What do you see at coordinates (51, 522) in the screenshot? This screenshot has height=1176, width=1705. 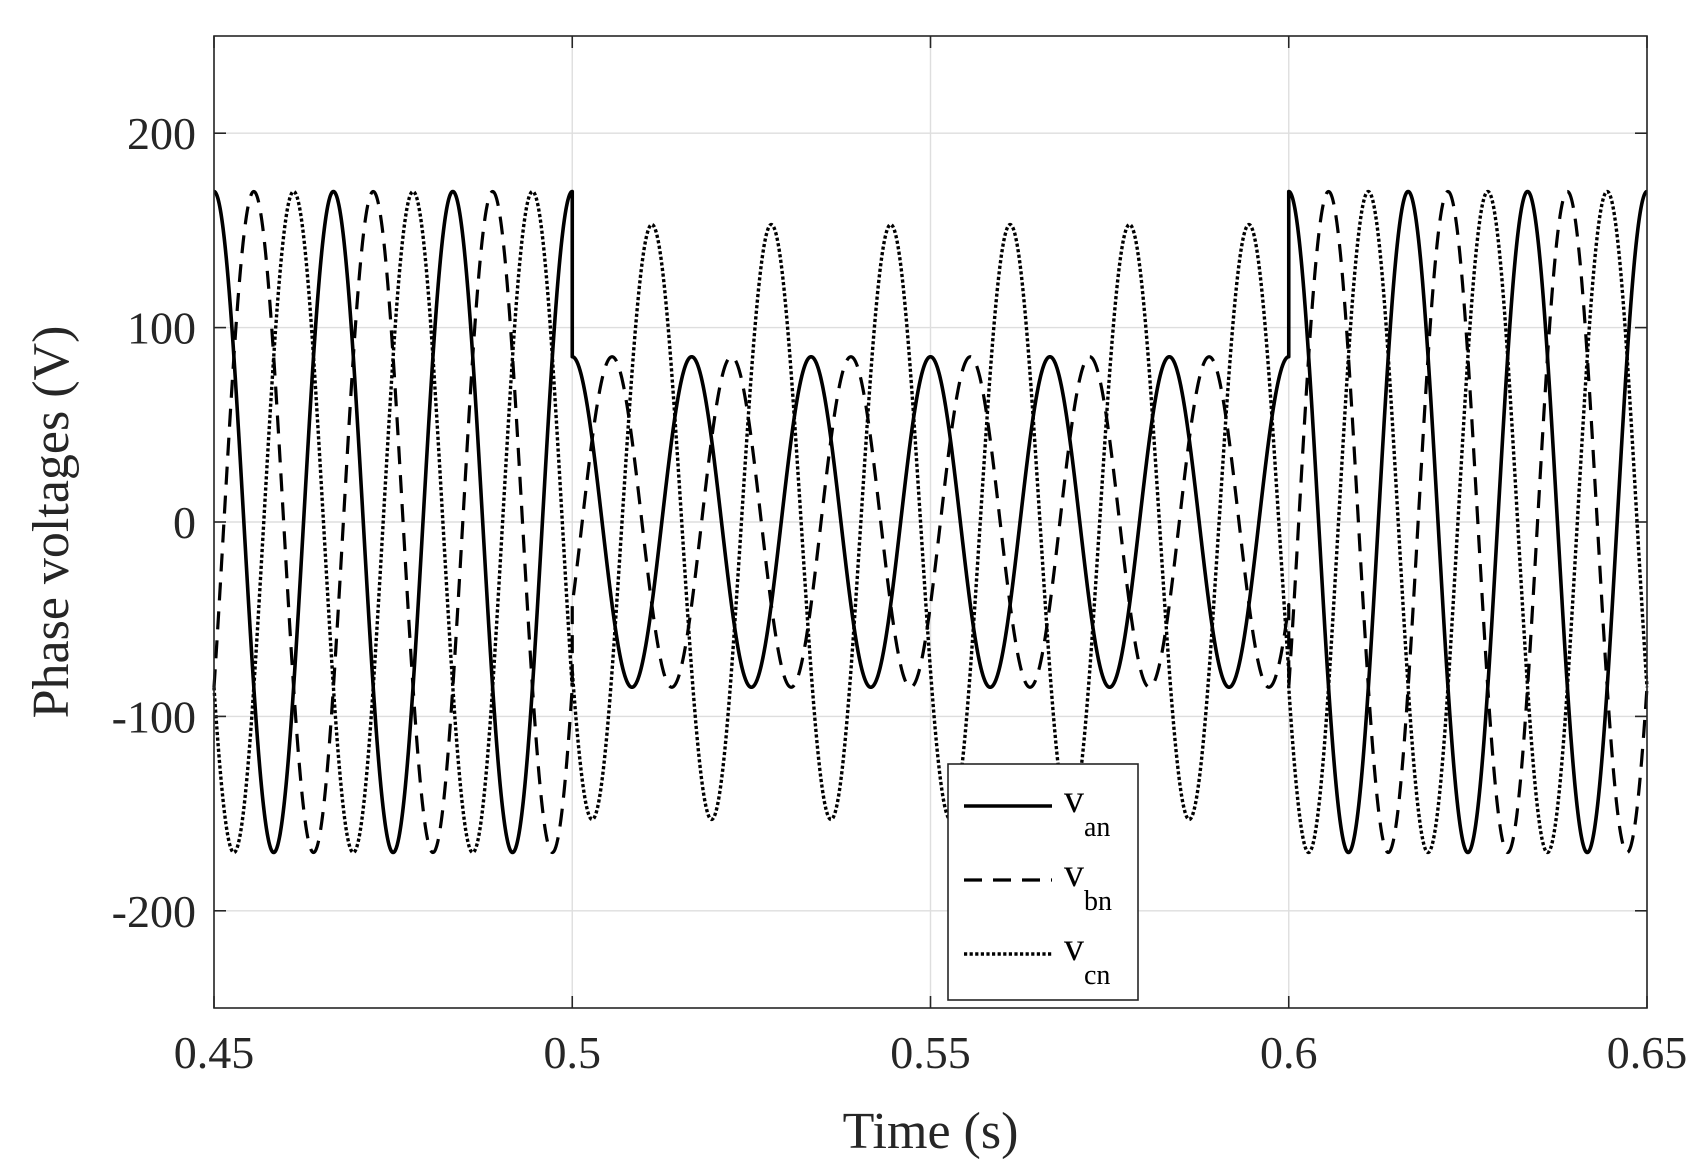 I see `y-axis-label: Phase voltages (V)` at bounding box center [51, 522].